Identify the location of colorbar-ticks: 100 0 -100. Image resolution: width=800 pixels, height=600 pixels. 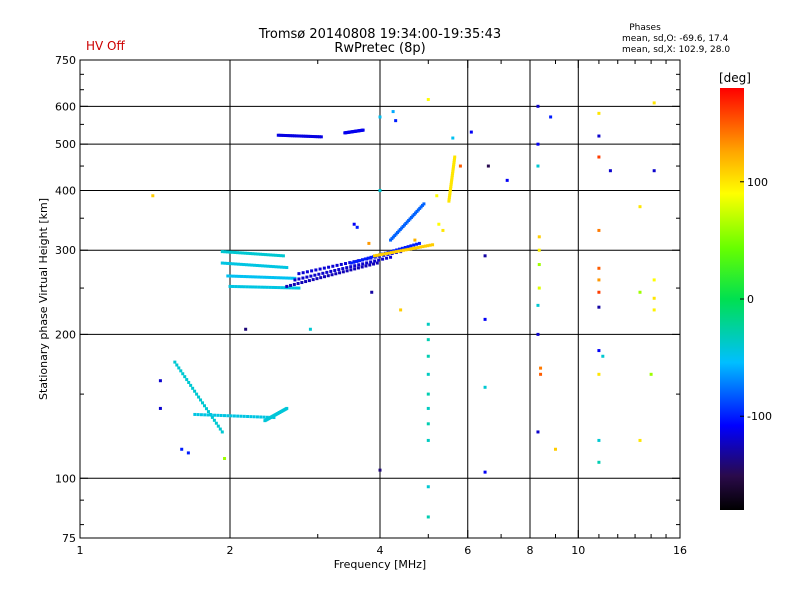
(756, 299).